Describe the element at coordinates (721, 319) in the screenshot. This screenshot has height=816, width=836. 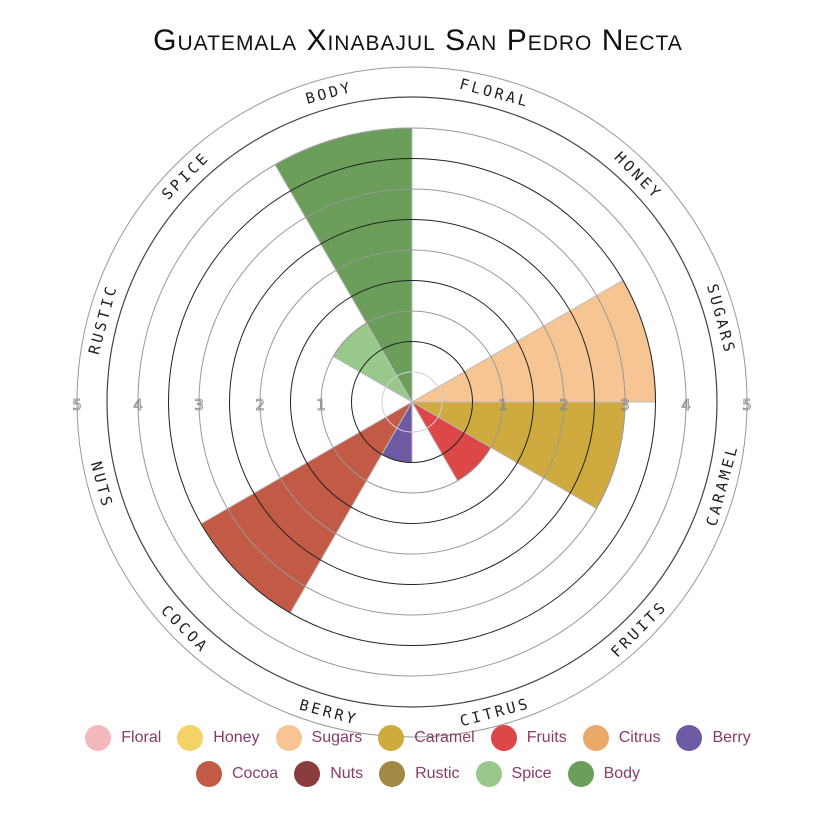
I see `category-label-sugars: SUGARS` at that location.